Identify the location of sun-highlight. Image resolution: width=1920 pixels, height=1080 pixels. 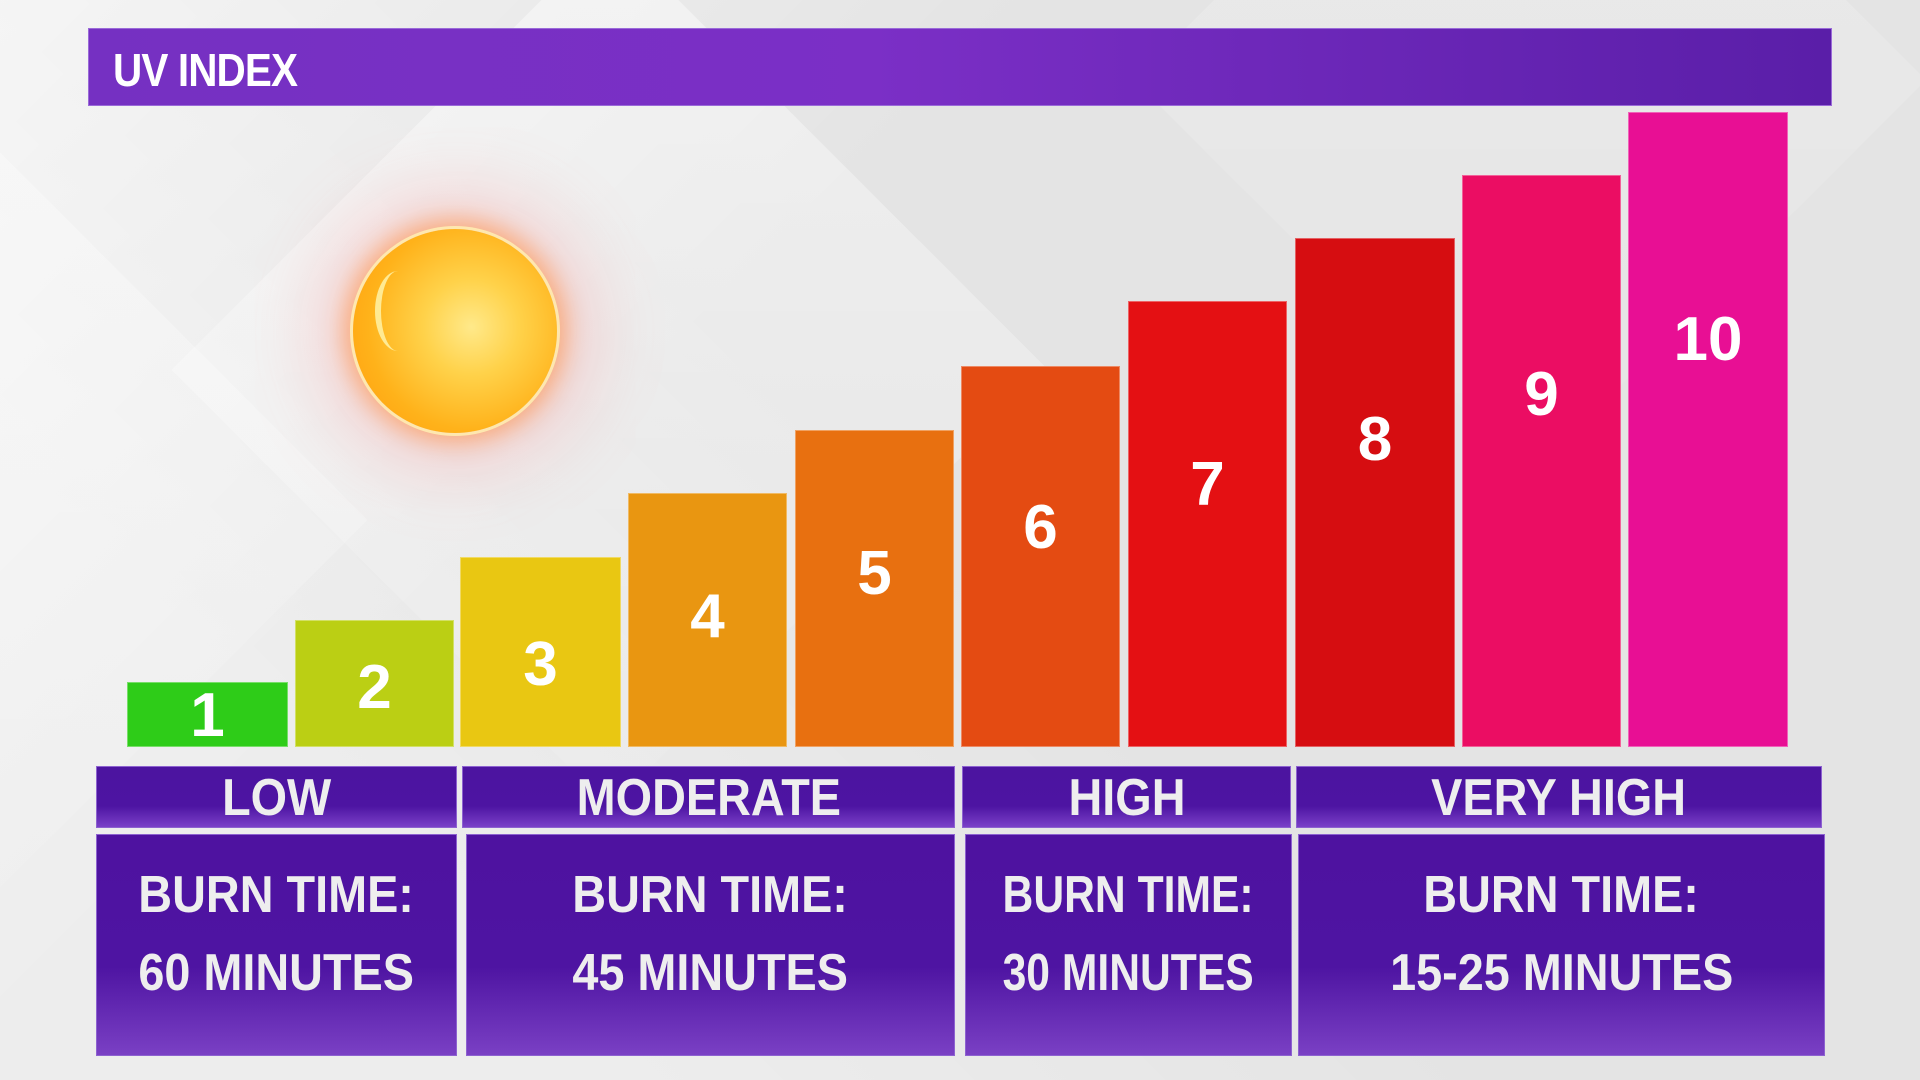
(398, 311).